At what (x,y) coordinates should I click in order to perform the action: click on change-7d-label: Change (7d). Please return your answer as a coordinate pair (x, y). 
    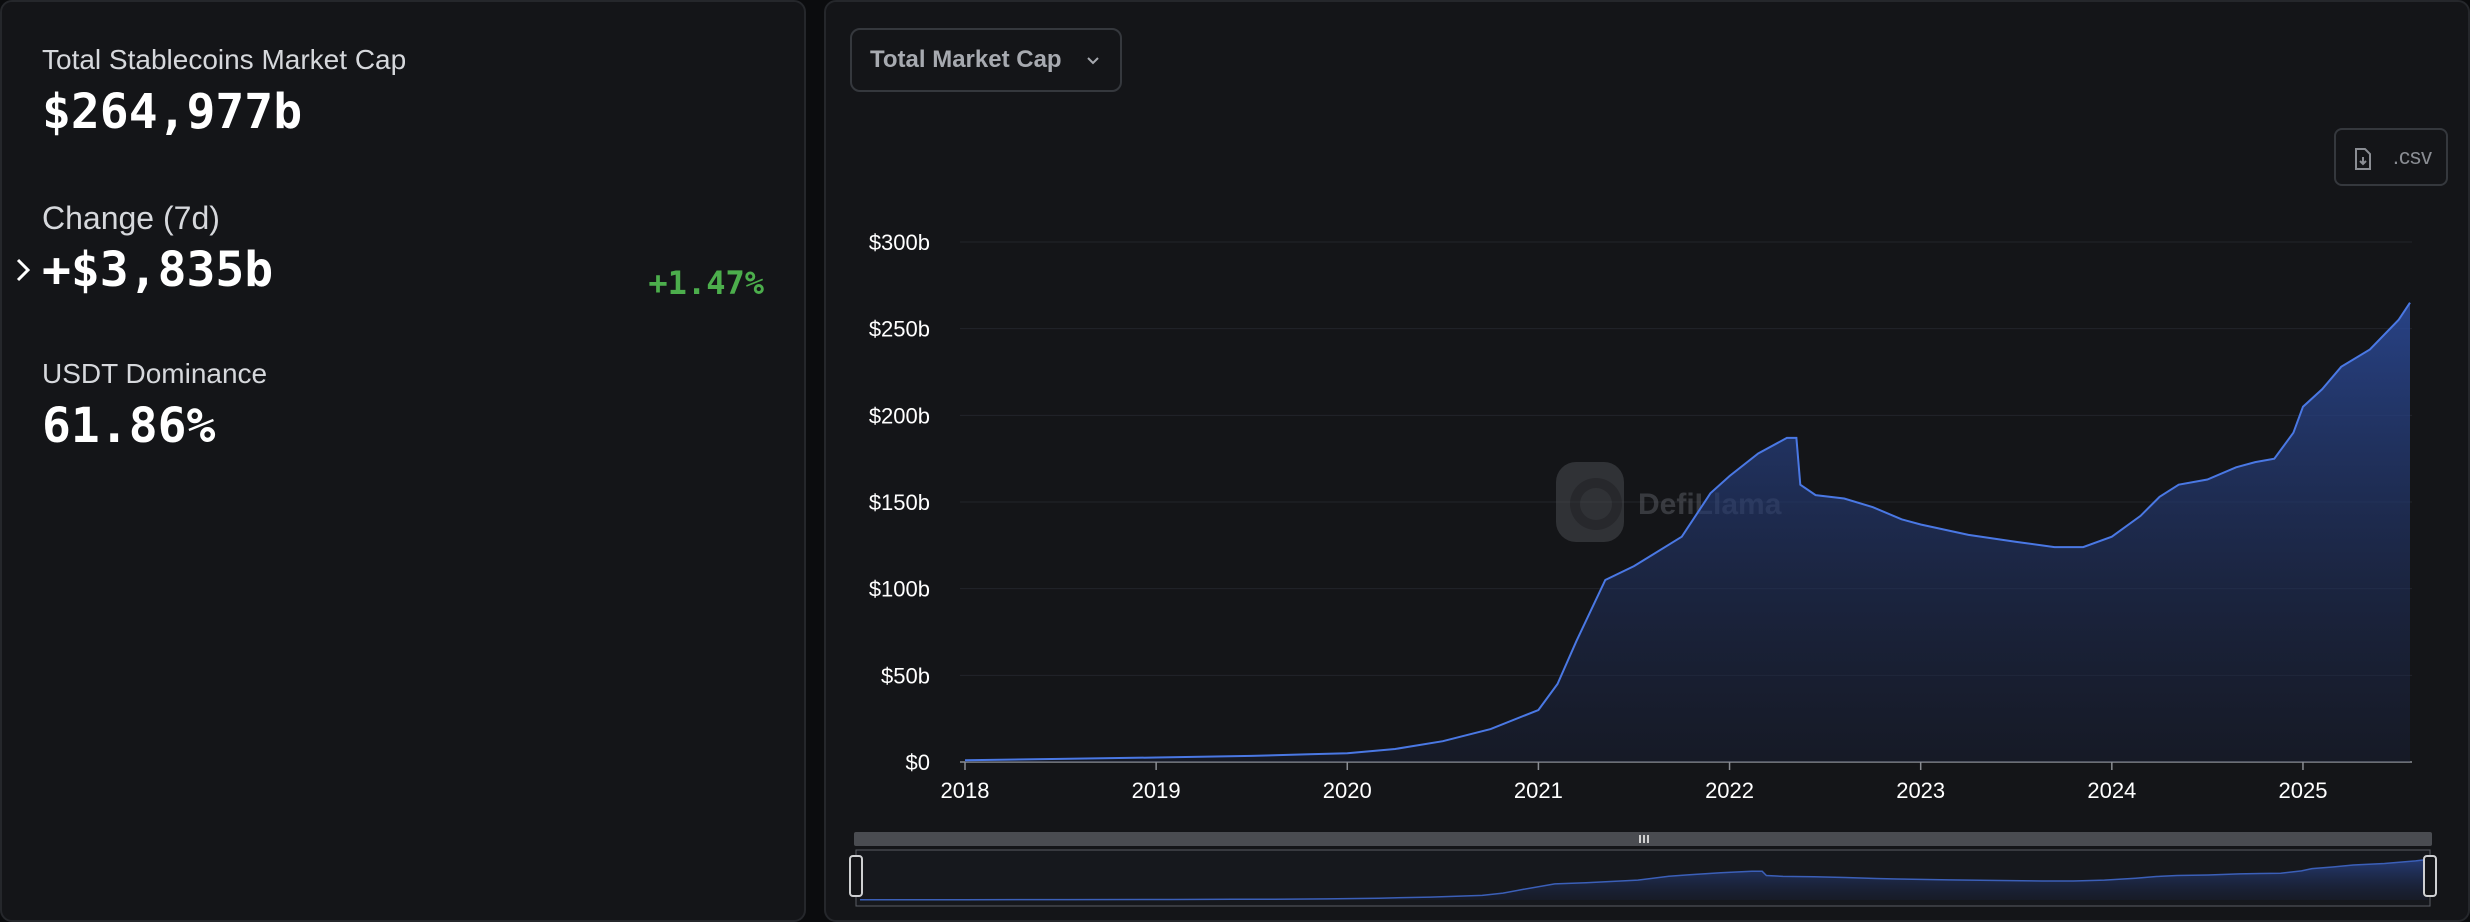
    Looking at the image, I should click on (131, 218).